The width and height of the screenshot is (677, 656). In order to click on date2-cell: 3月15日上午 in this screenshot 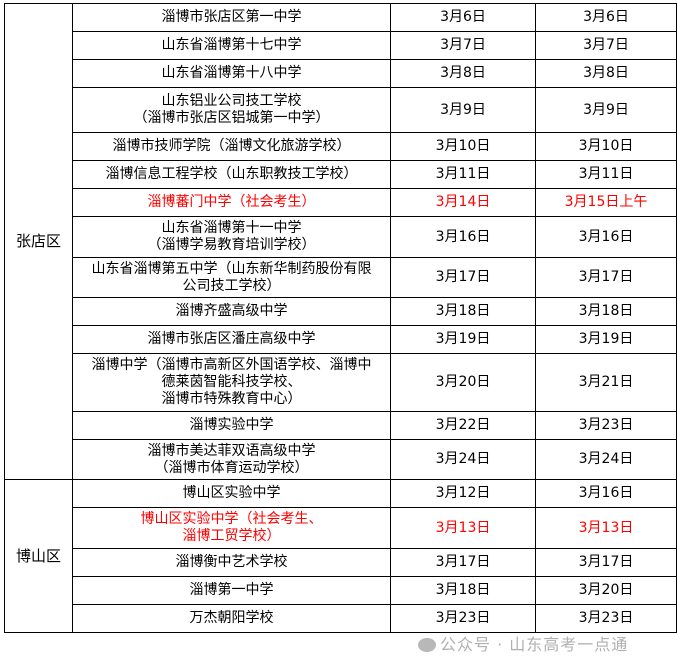, I will do `click(606, 202)`.